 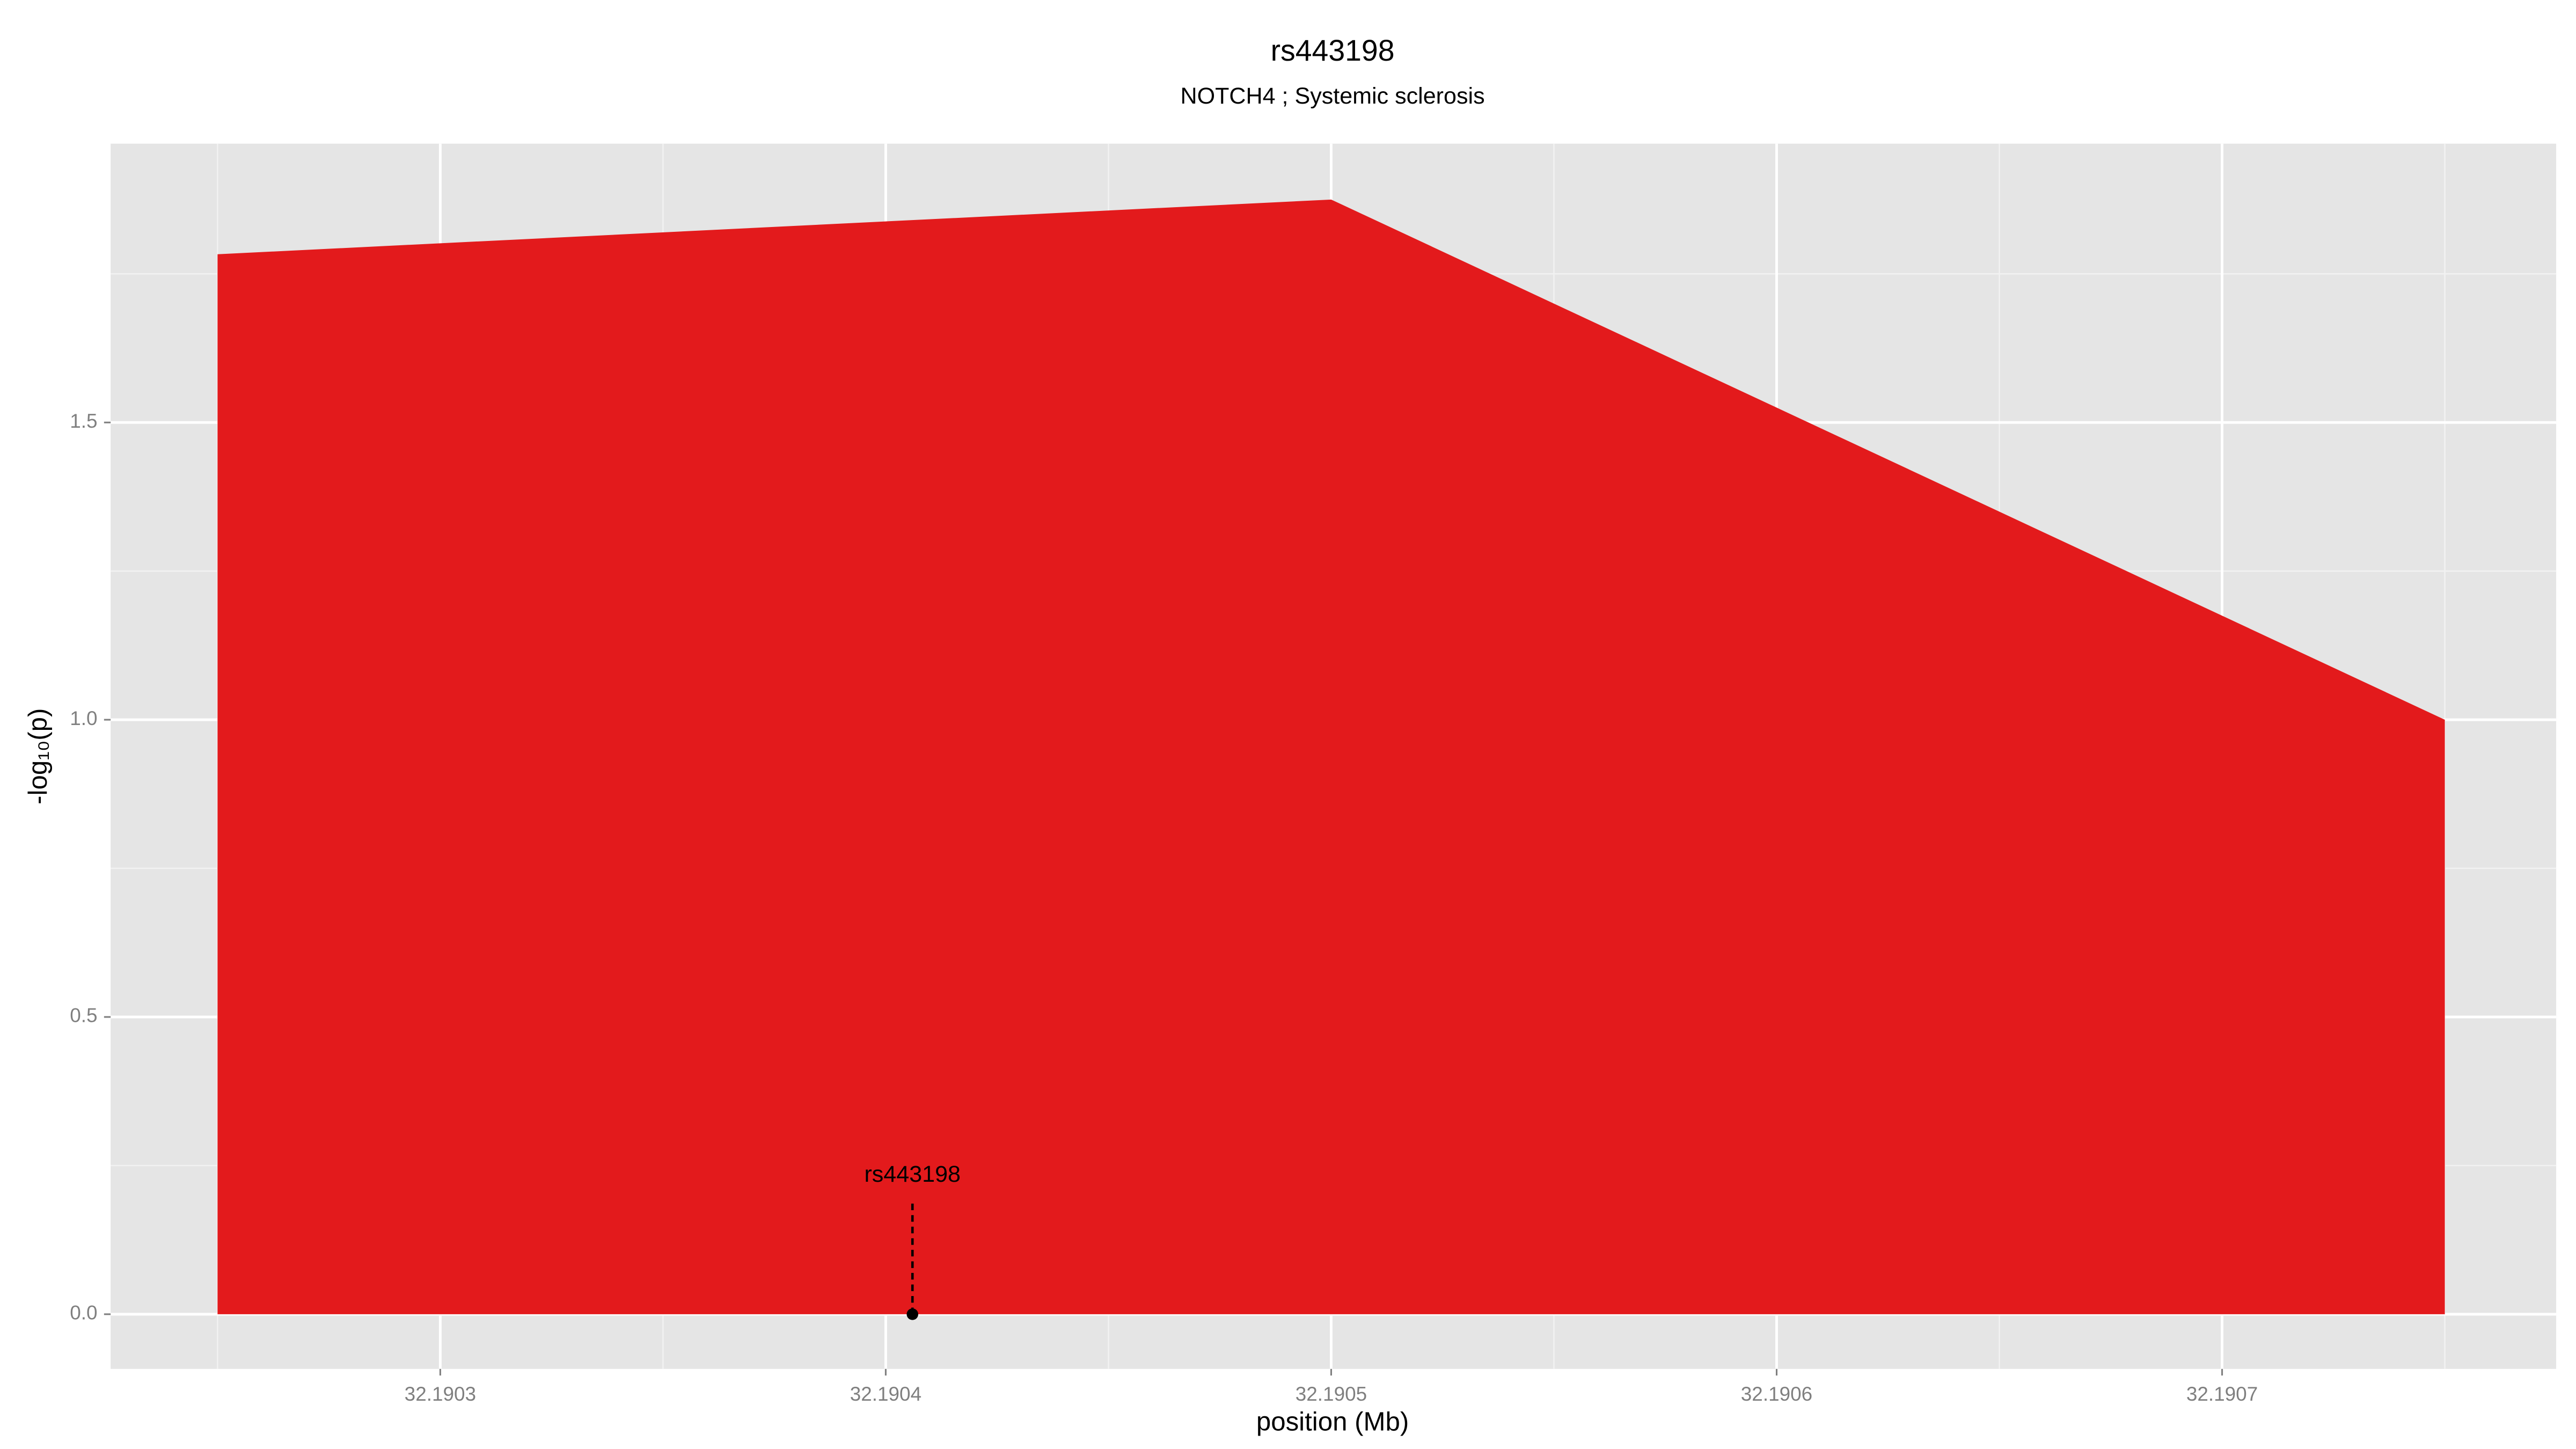 What do you see at coordinates (83, 718) in the screenshot?
I see `y-tick-label: 1.0` at bounding box center [83, 718].